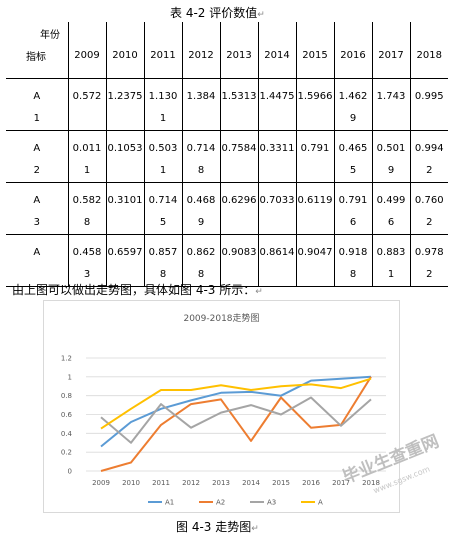  What do you see at coordinates (101, 483) in the screenshot?
I see `x-tick-label: 2009` at bounding box center [101, 483].